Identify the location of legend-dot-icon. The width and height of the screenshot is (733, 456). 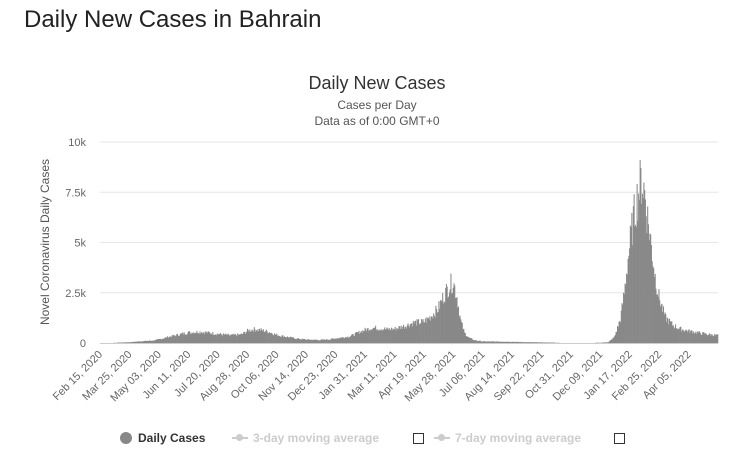
(126, 438).